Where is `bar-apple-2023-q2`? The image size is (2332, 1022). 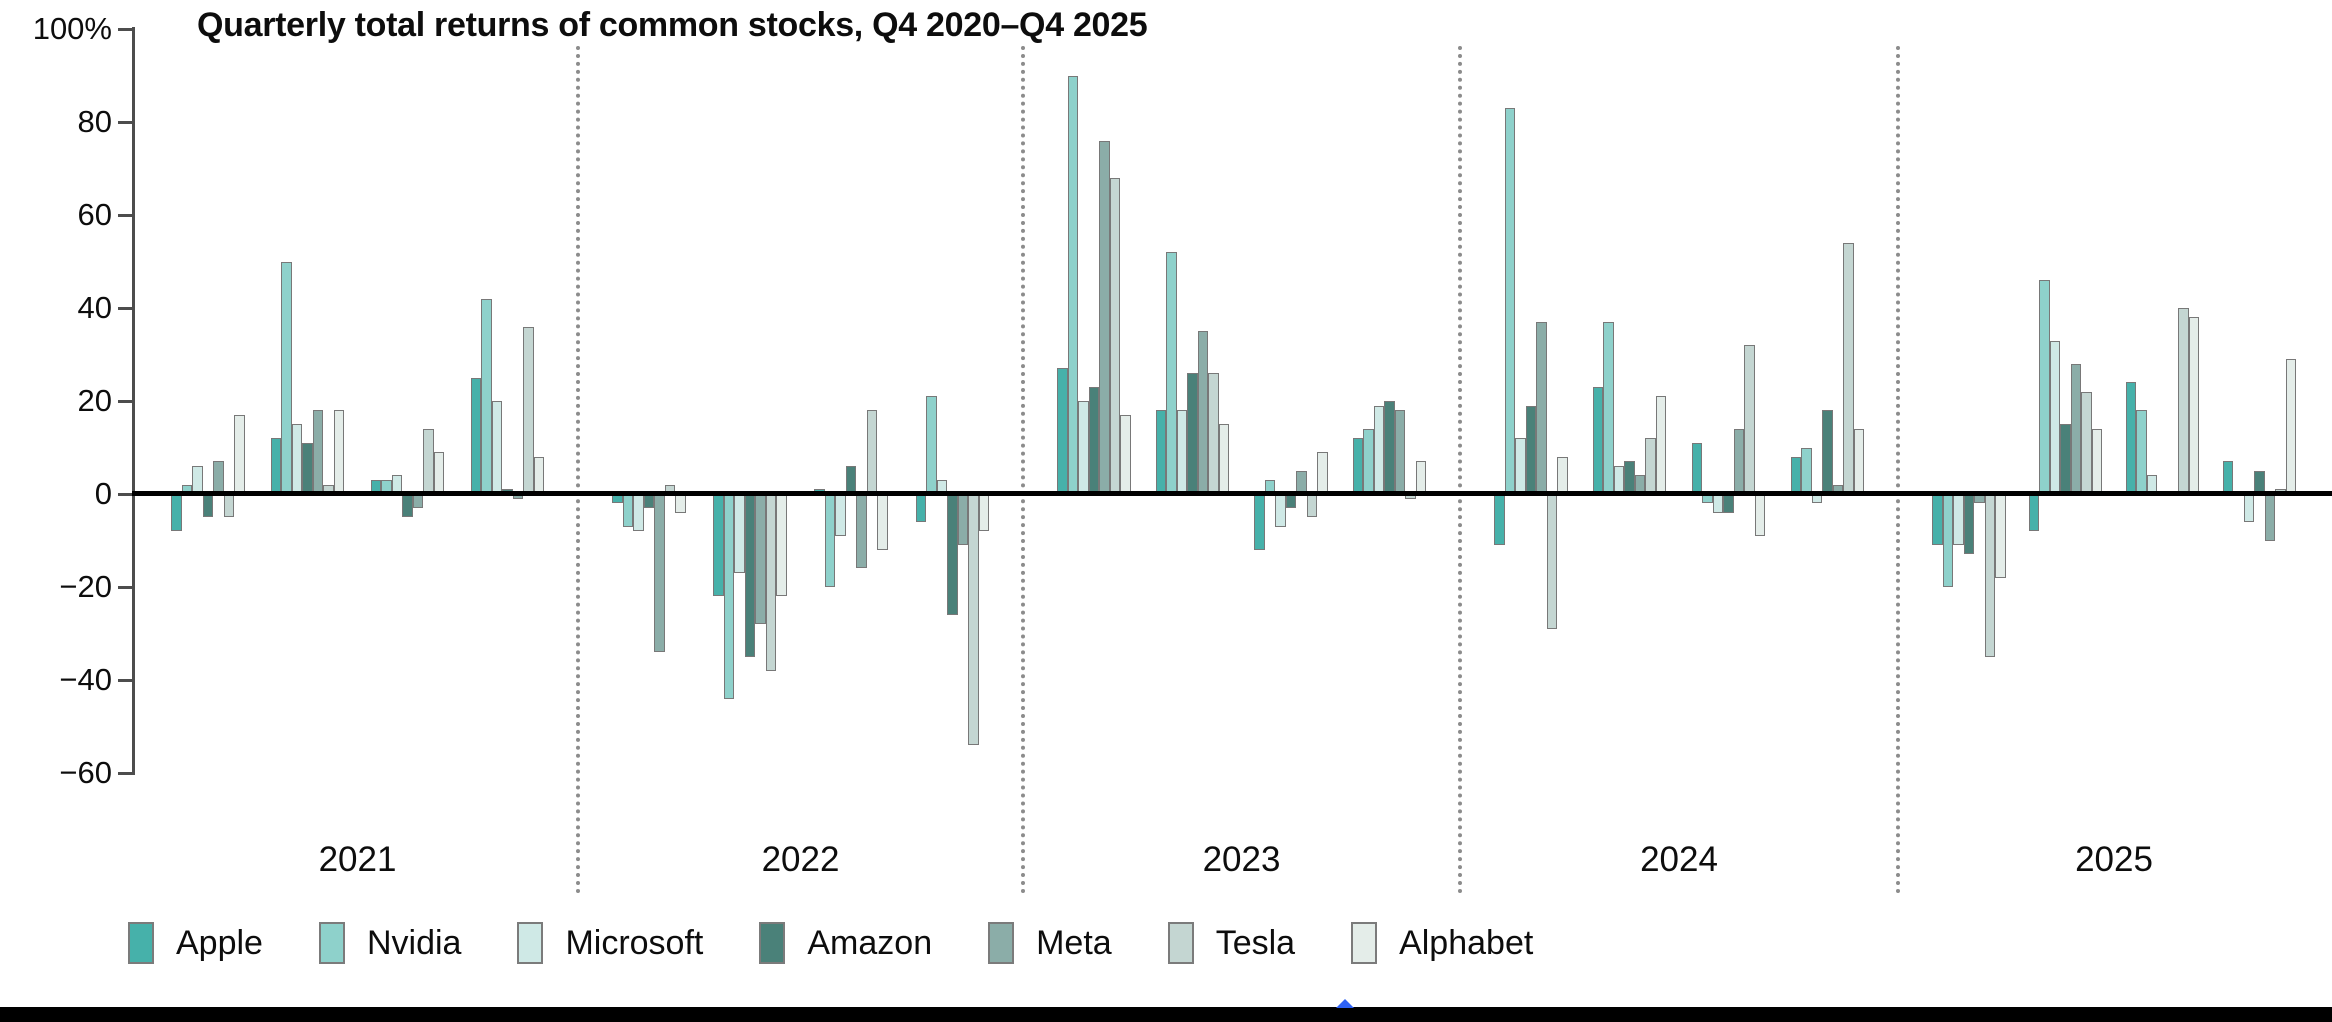
bar-apple-2023-q2 is located at coordinates (1160, 452).